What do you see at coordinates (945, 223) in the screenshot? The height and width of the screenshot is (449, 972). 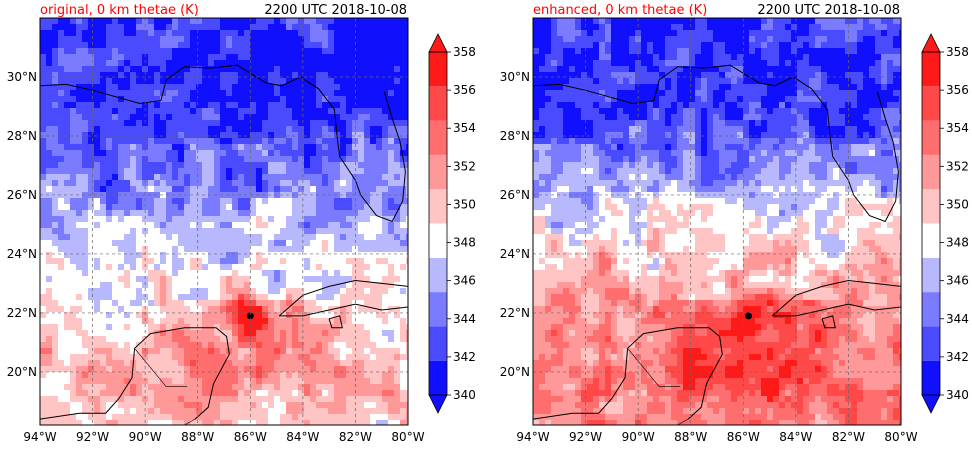 I see `colorbar: 340 342 344 346 348 350 352 354 356 358` at bounding box center [945, 223].